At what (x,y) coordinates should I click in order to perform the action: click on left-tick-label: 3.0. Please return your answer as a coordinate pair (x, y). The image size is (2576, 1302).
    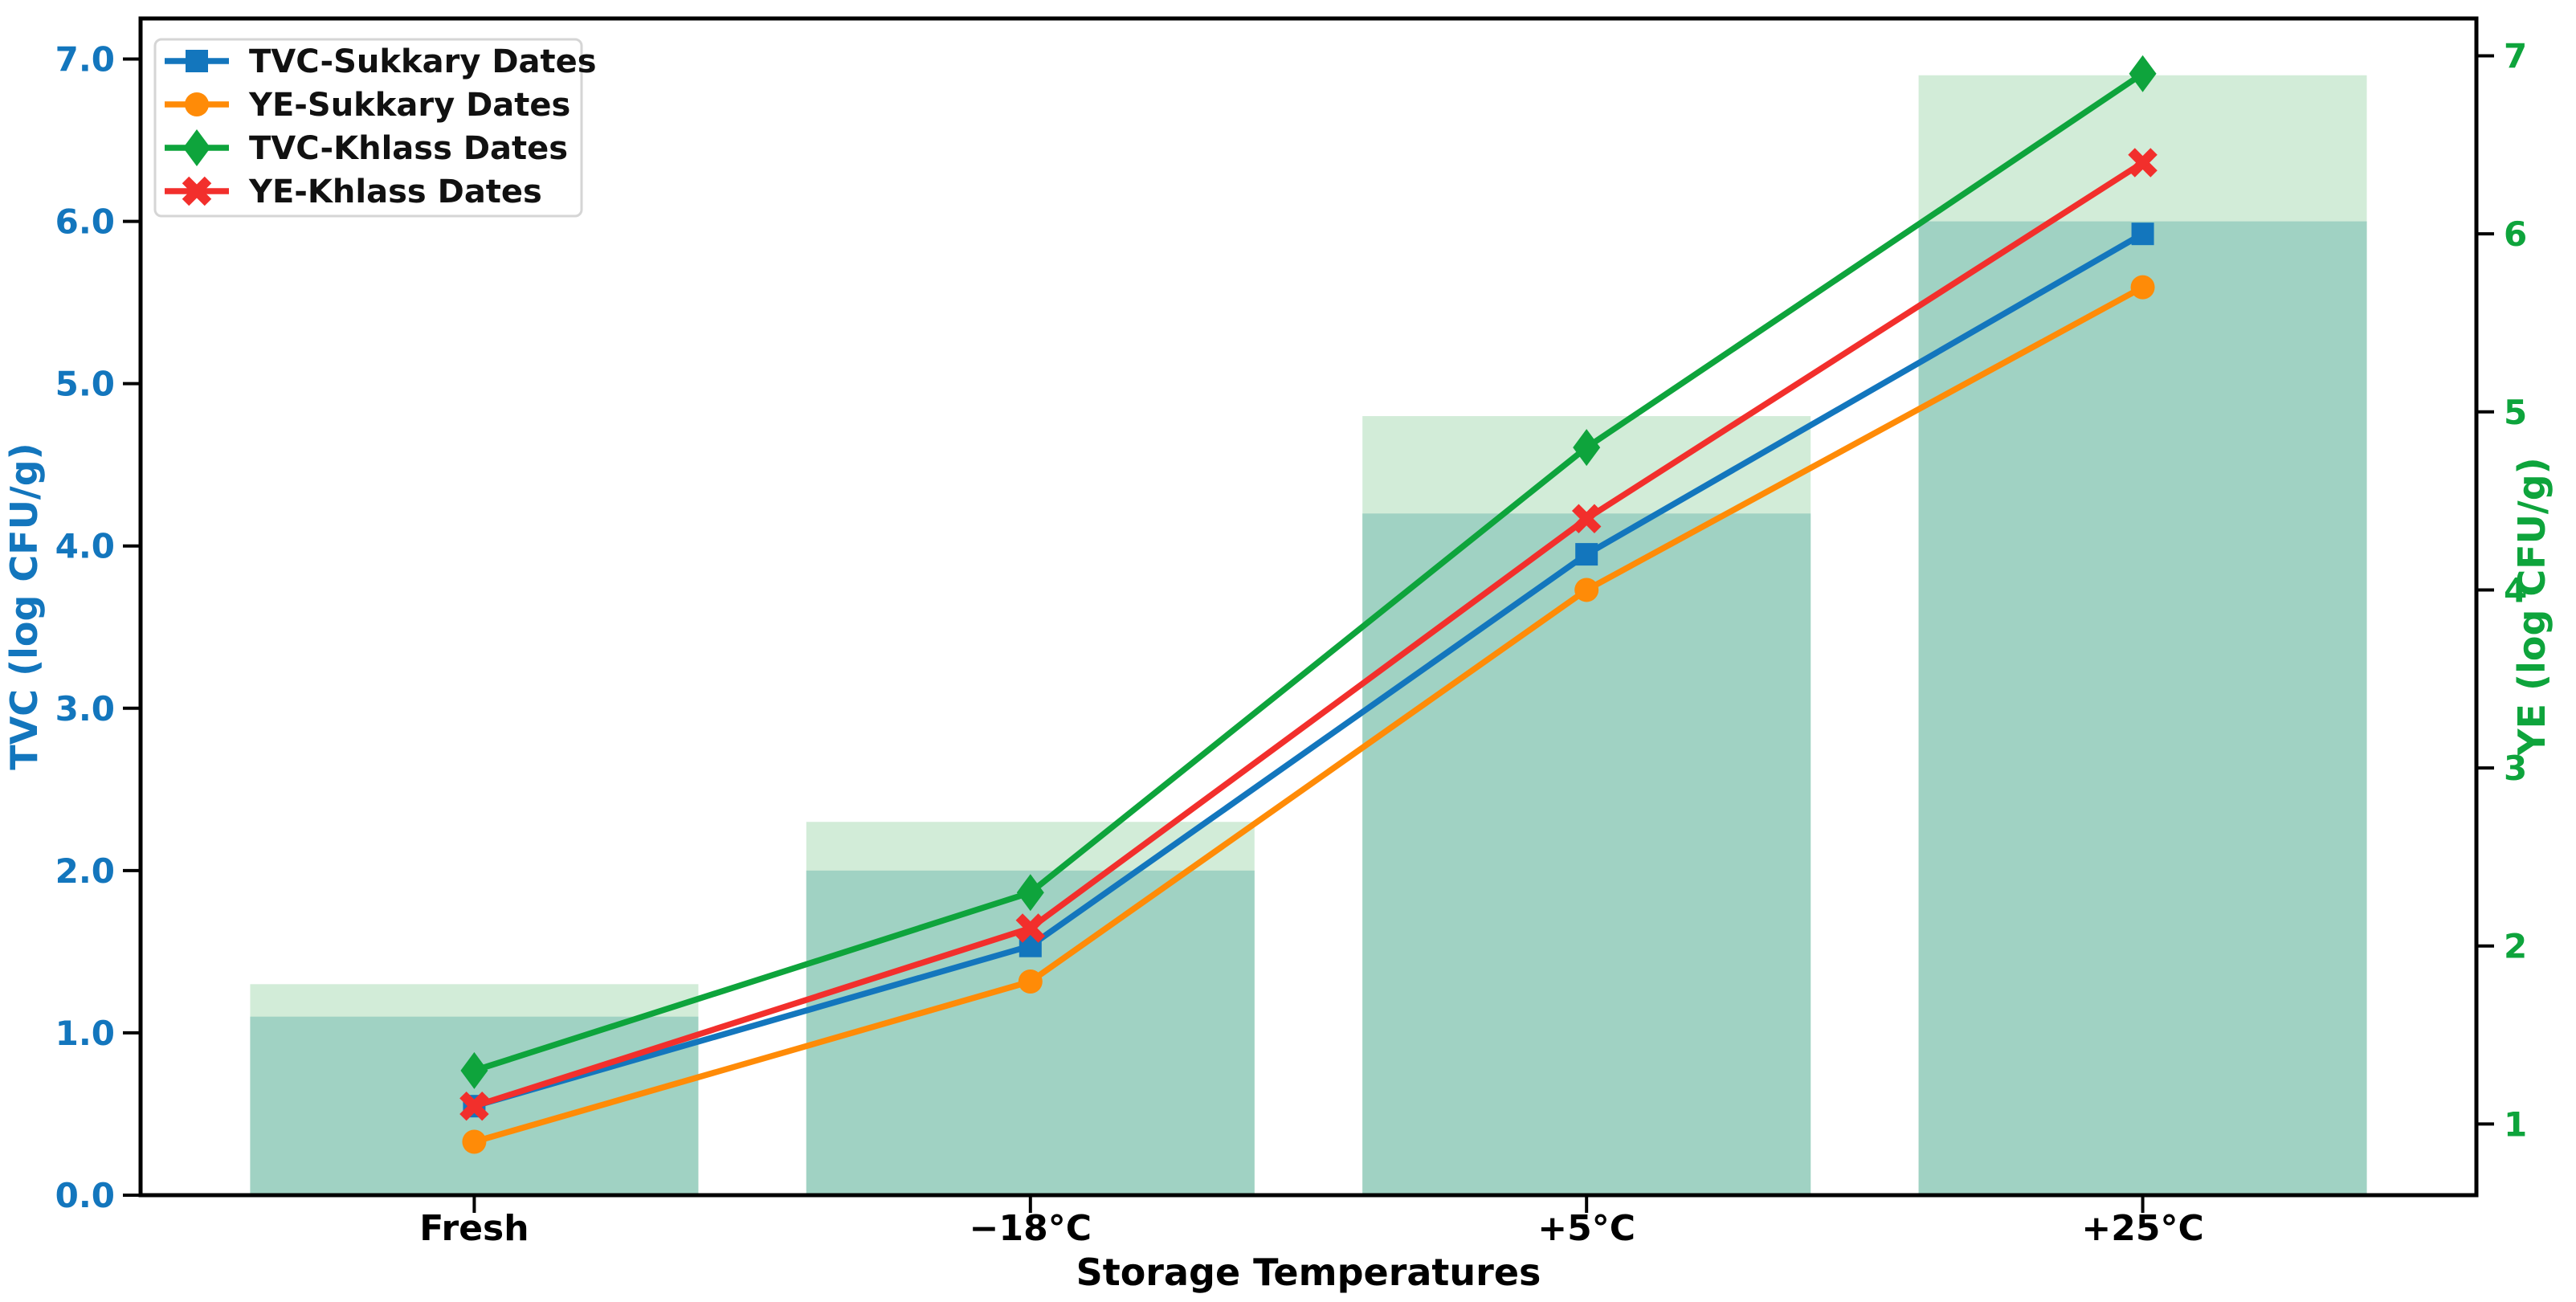
    Looking at the image, I should click on (85, 709).